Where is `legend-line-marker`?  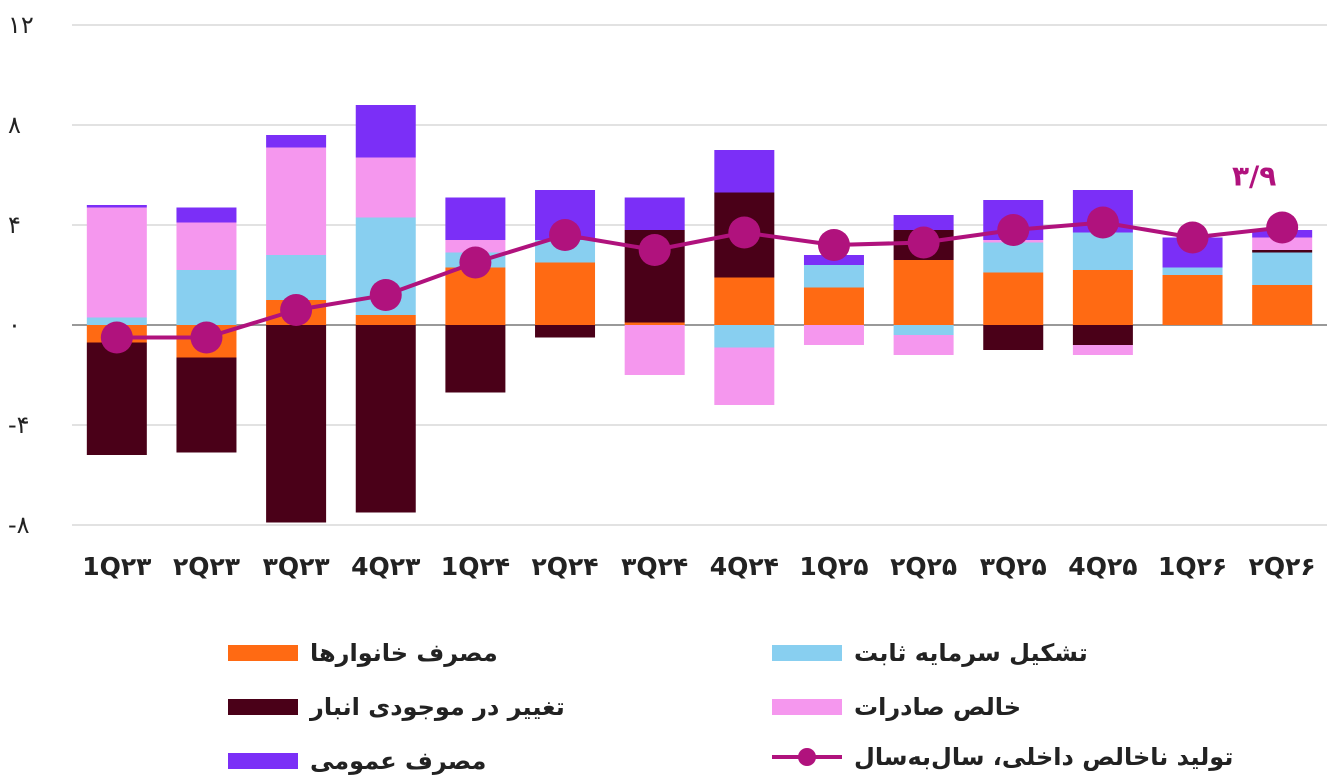 legend-line-marker is located at coordinates (807, 757).